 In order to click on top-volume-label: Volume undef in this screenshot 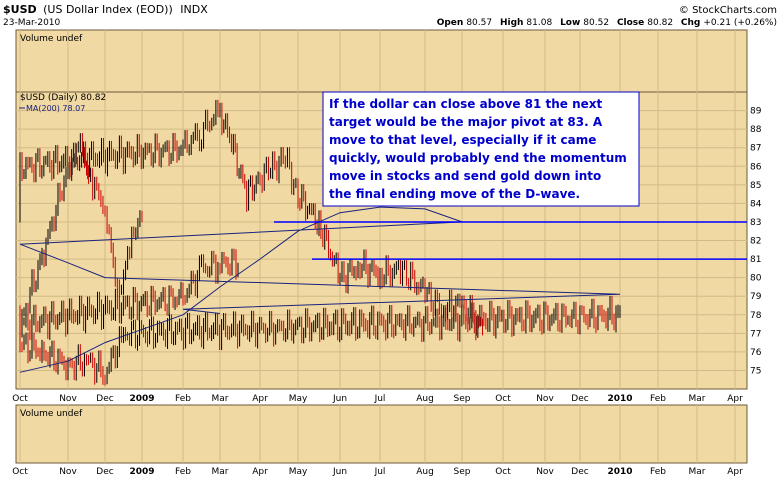, I will do `click(51, 39)`.